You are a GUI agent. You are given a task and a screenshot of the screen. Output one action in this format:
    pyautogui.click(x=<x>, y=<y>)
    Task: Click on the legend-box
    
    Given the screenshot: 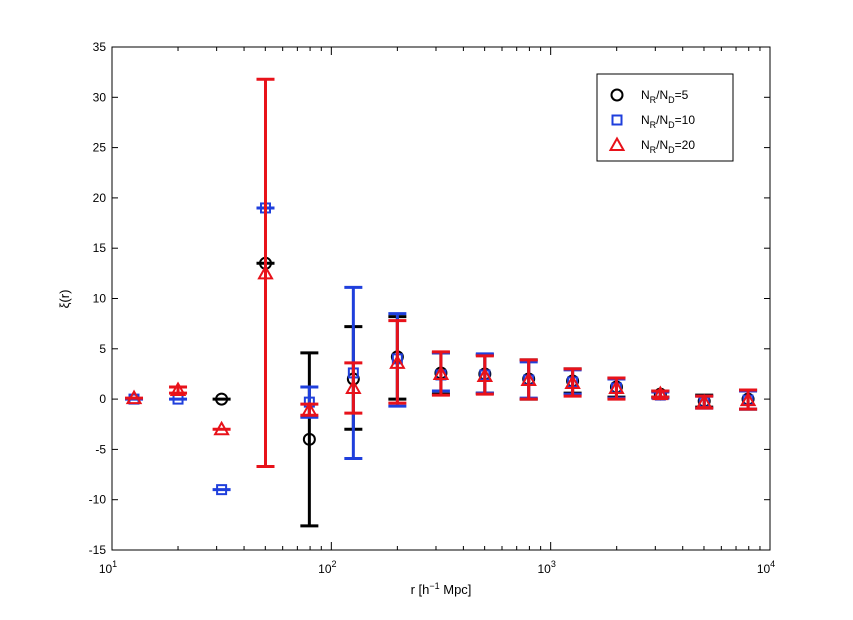 What is the action you would take?
    pyautogui.click(x=665, y=117)
    